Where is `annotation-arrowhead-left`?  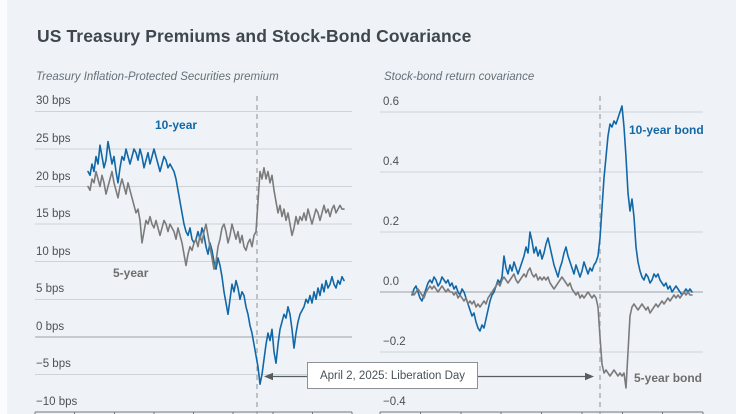
annotation-arrowhead-left is located at coordinates (268, 376).